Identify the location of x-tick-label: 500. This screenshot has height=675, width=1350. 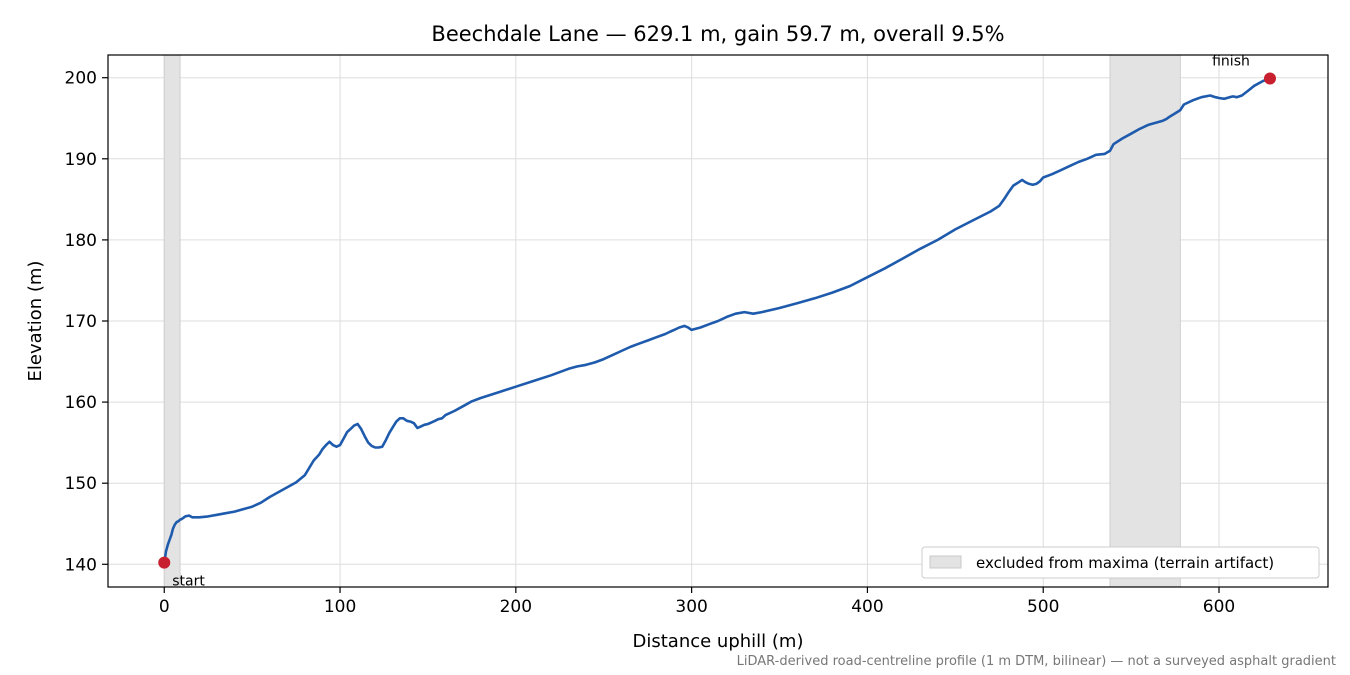
(1043, 607).